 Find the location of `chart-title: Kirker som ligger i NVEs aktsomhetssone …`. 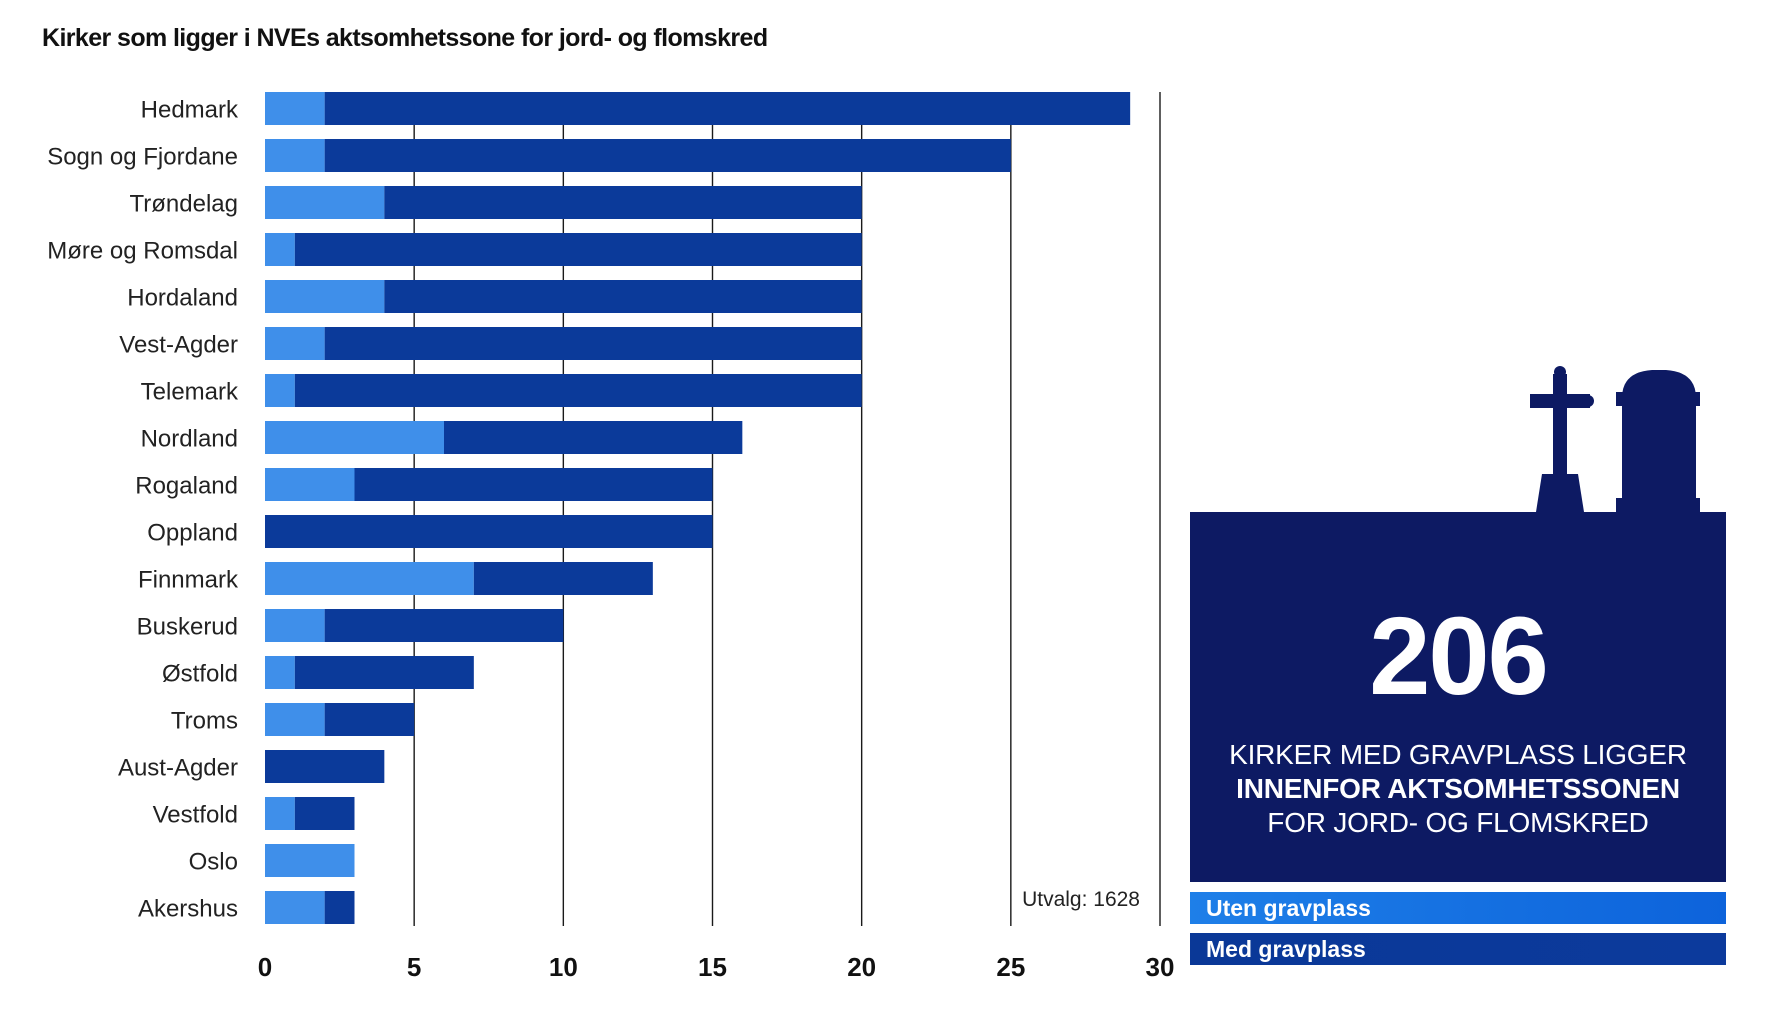

chart-title: Kirker som ligger i NVEs aktsomhetssone … is located at coordinates (405, 38).